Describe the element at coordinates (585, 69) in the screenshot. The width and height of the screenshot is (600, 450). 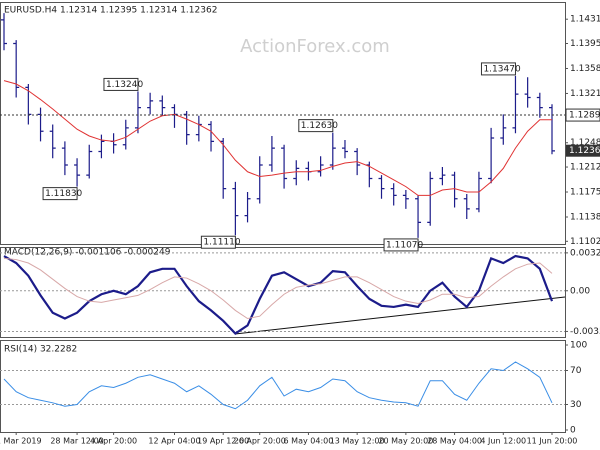
I see `y-tick-label: 1.13580` at that location.